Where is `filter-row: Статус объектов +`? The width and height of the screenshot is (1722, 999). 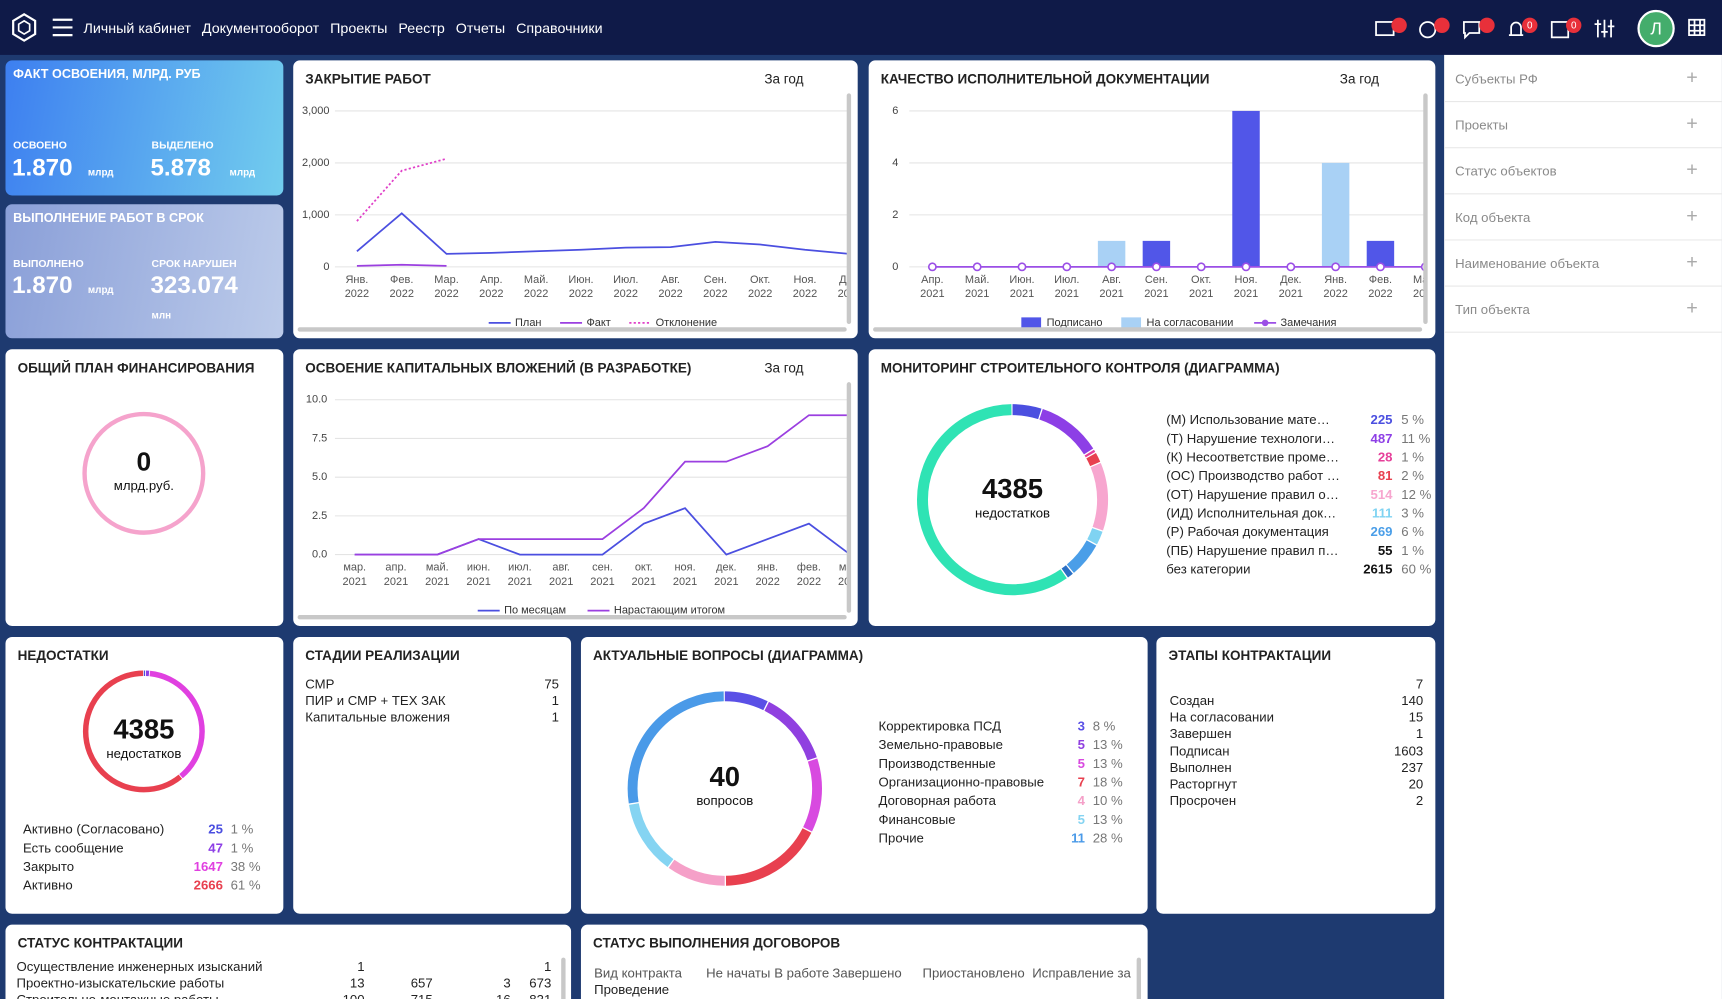
filter-row: Статус объектов + is located at coordinates (1583, 171).